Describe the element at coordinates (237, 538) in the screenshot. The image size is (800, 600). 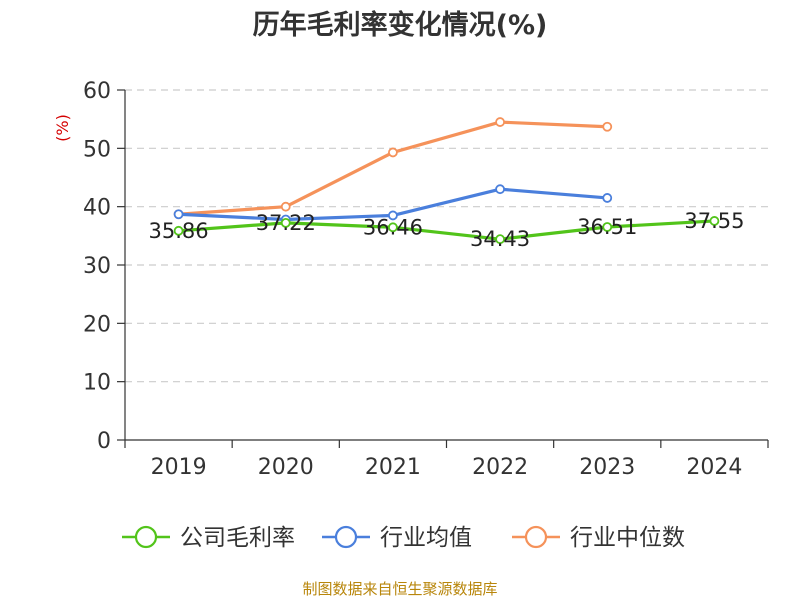
I see `legend-label-0: 公司毛利率` at that location.